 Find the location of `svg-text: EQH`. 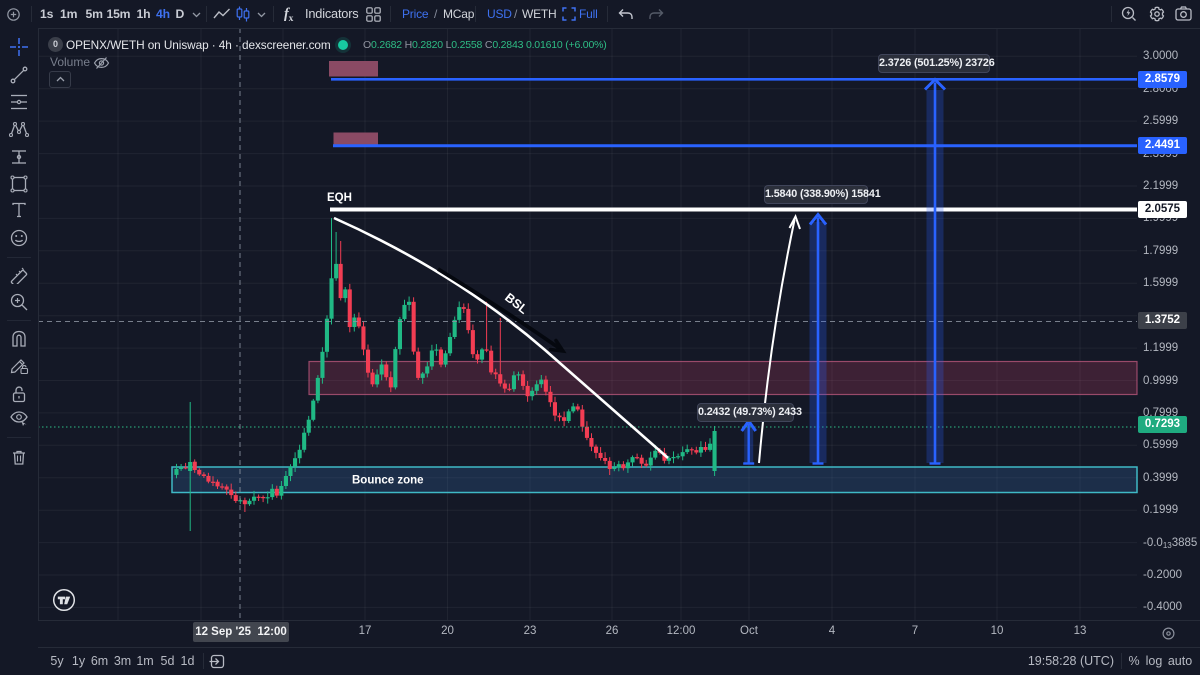

svg-text: EQH is located at coordinates (339, 198).